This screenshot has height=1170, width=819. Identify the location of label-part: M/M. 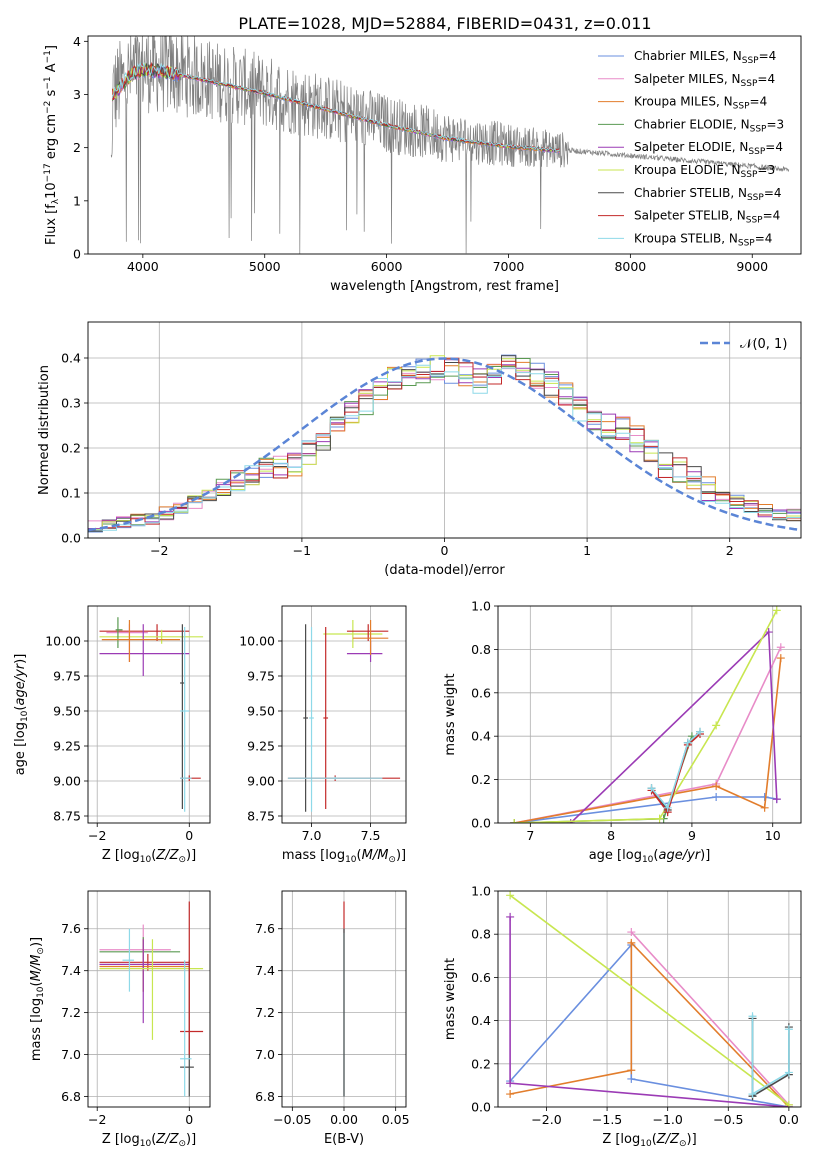
(36, 968).